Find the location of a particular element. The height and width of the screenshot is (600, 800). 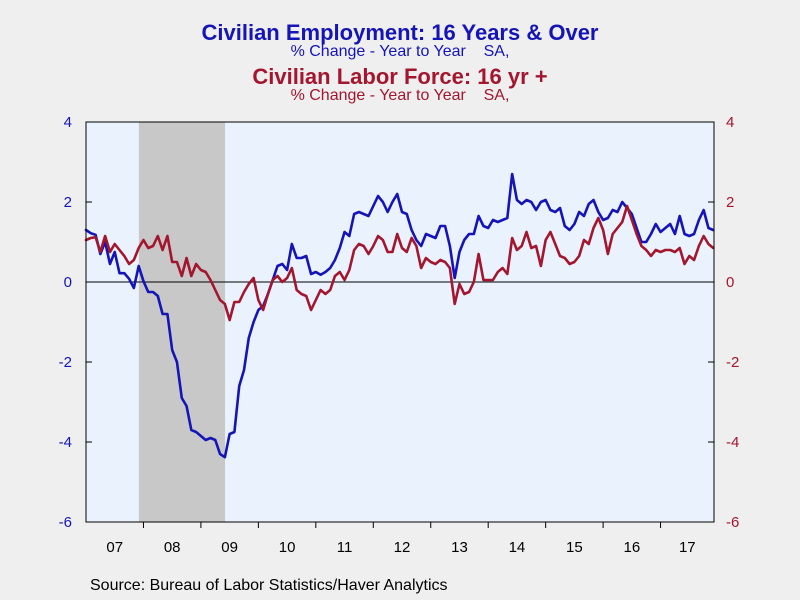

recession-shade is located at coordinates (182, 322).